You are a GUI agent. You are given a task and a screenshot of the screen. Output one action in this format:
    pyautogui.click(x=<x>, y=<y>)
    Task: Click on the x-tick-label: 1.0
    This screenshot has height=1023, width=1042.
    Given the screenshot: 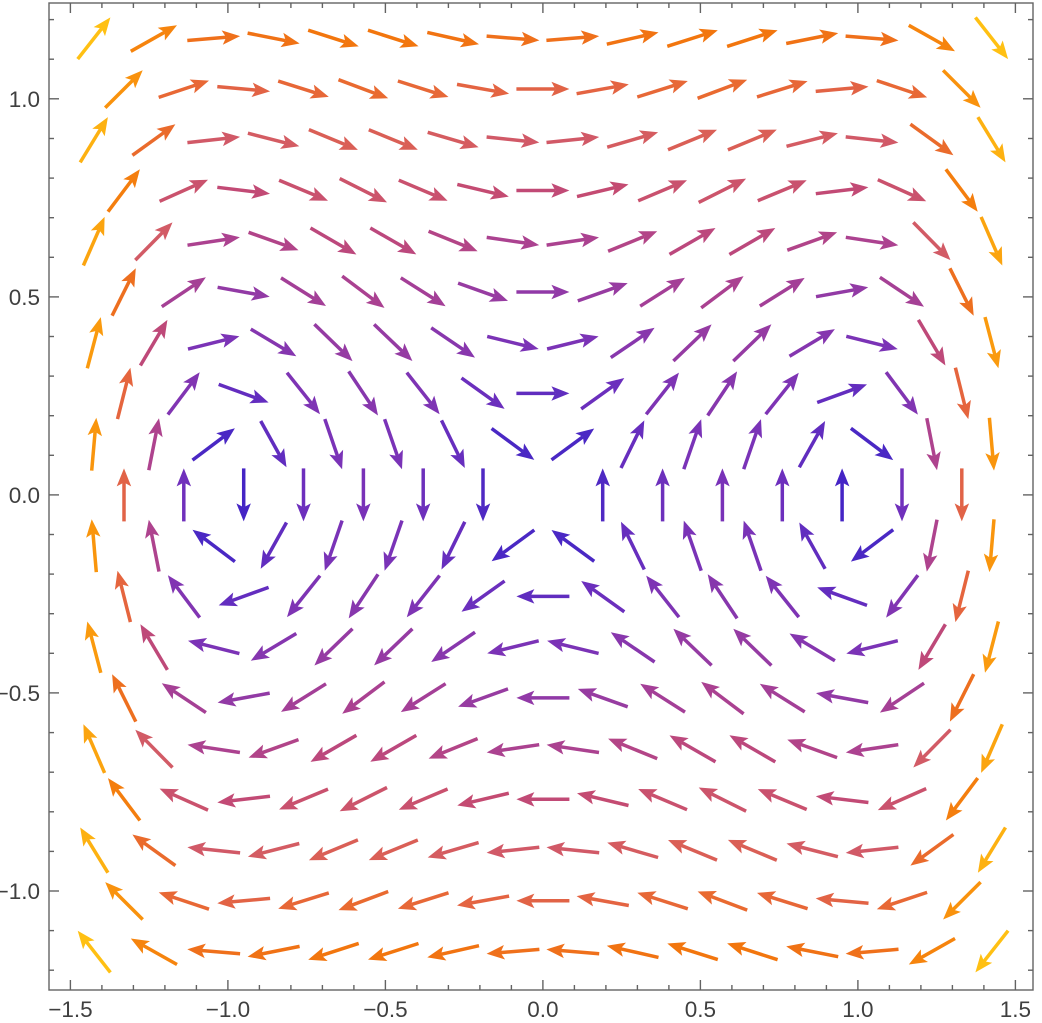 What is the action you would take?
    pyautogui.click(x=857, y=1009)
    